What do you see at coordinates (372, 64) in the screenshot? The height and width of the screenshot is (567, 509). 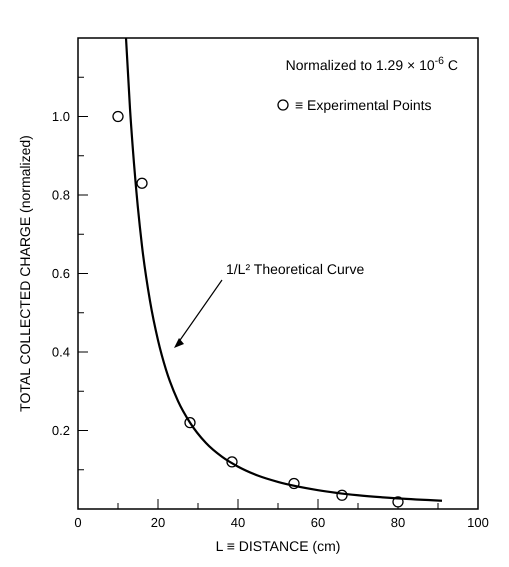 I see `annotation: Normalized to 1.29 × 10$^{-6}$ C` at bounding box center [372, 64].